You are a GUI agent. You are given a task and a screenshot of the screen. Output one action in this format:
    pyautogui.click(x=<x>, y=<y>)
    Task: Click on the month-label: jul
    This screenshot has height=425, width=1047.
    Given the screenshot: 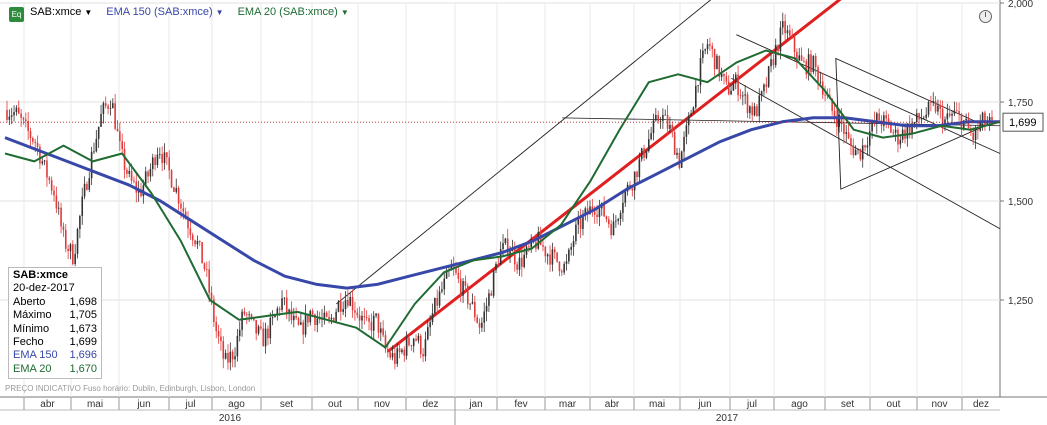 What is the action you would take?
    pyautogui.click(x=751, y=404)
    